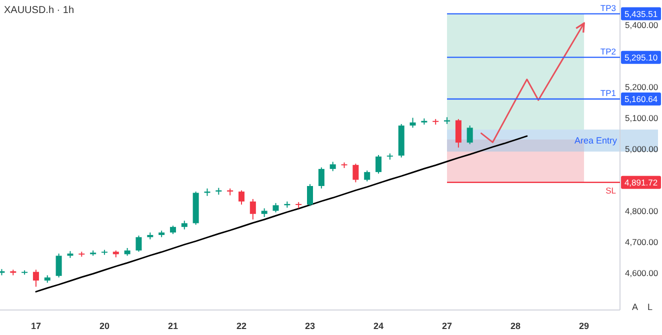  I want to click on ref-line-label: TP2, so click(608, 51).